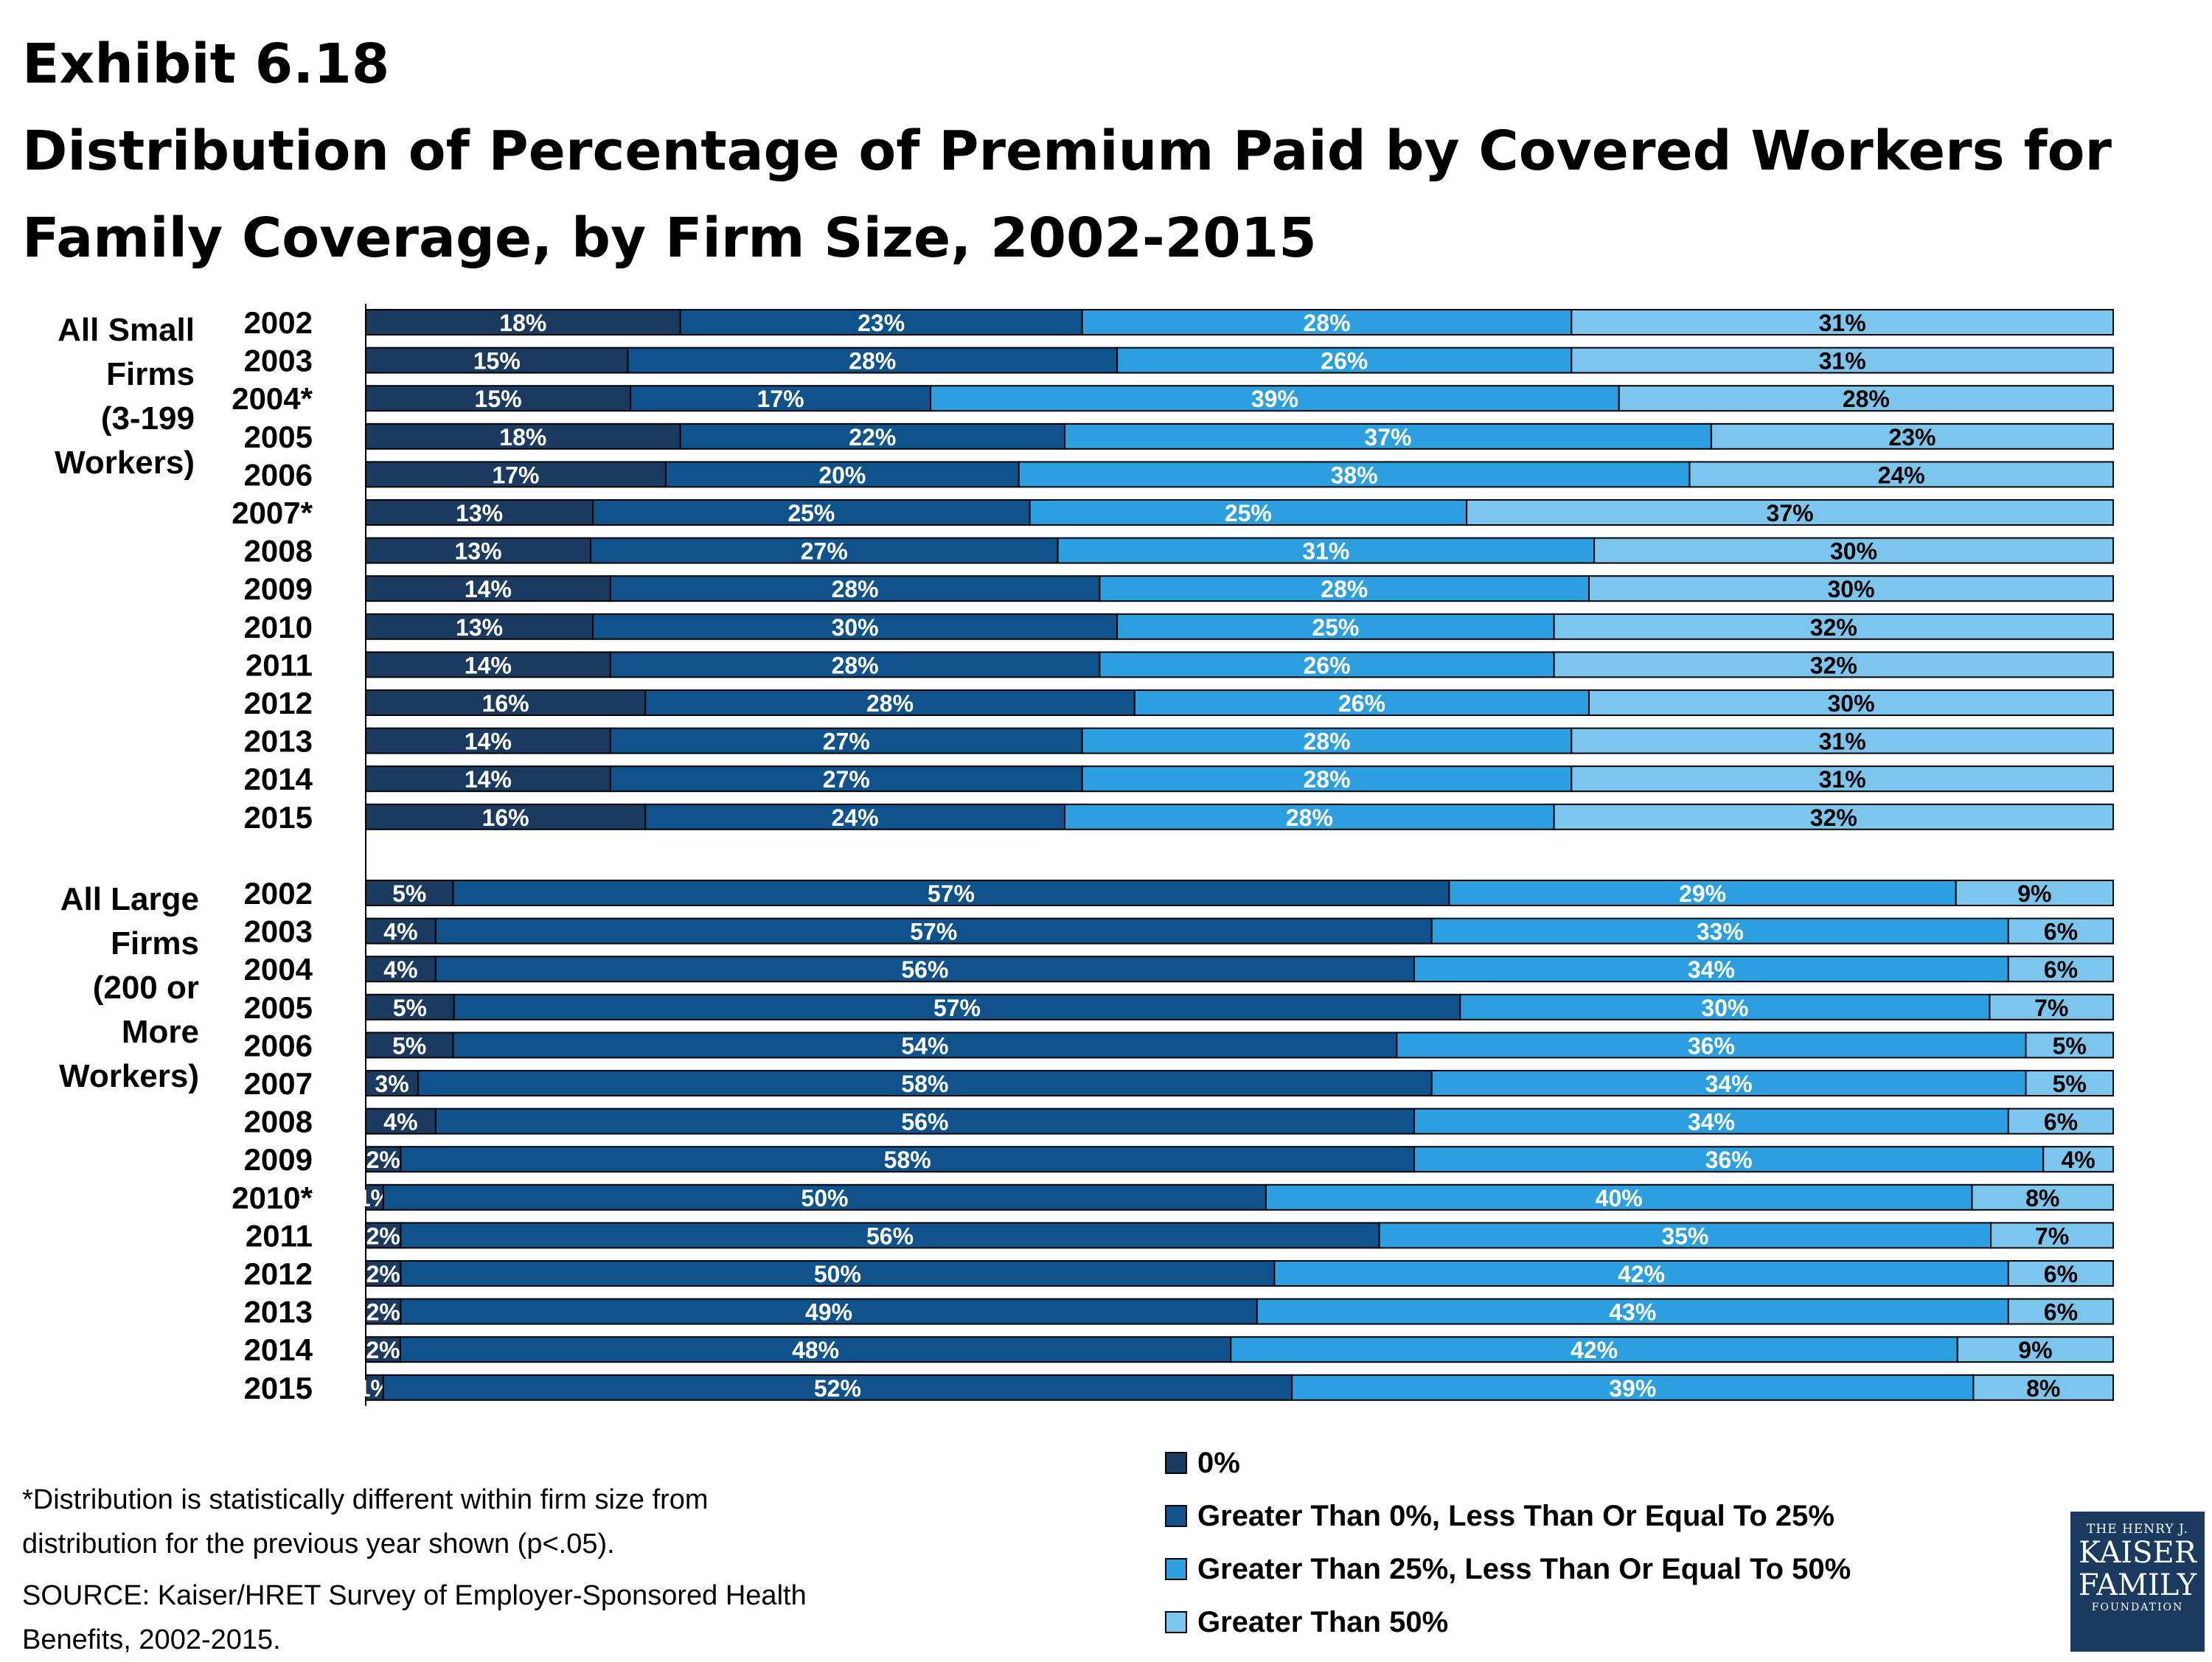 This screenshot has width=2212, height=1662. I want to click on title-line-1: Exhibit 6.18, so click(206, 64).